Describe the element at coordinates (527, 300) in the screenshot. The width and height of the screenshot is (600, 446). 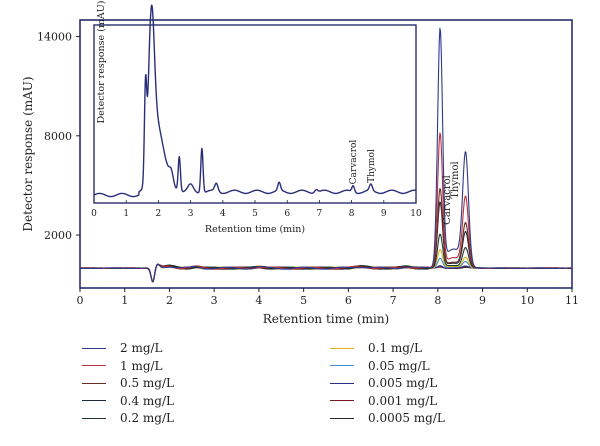
I see `x-tick-label: 10` at that location.